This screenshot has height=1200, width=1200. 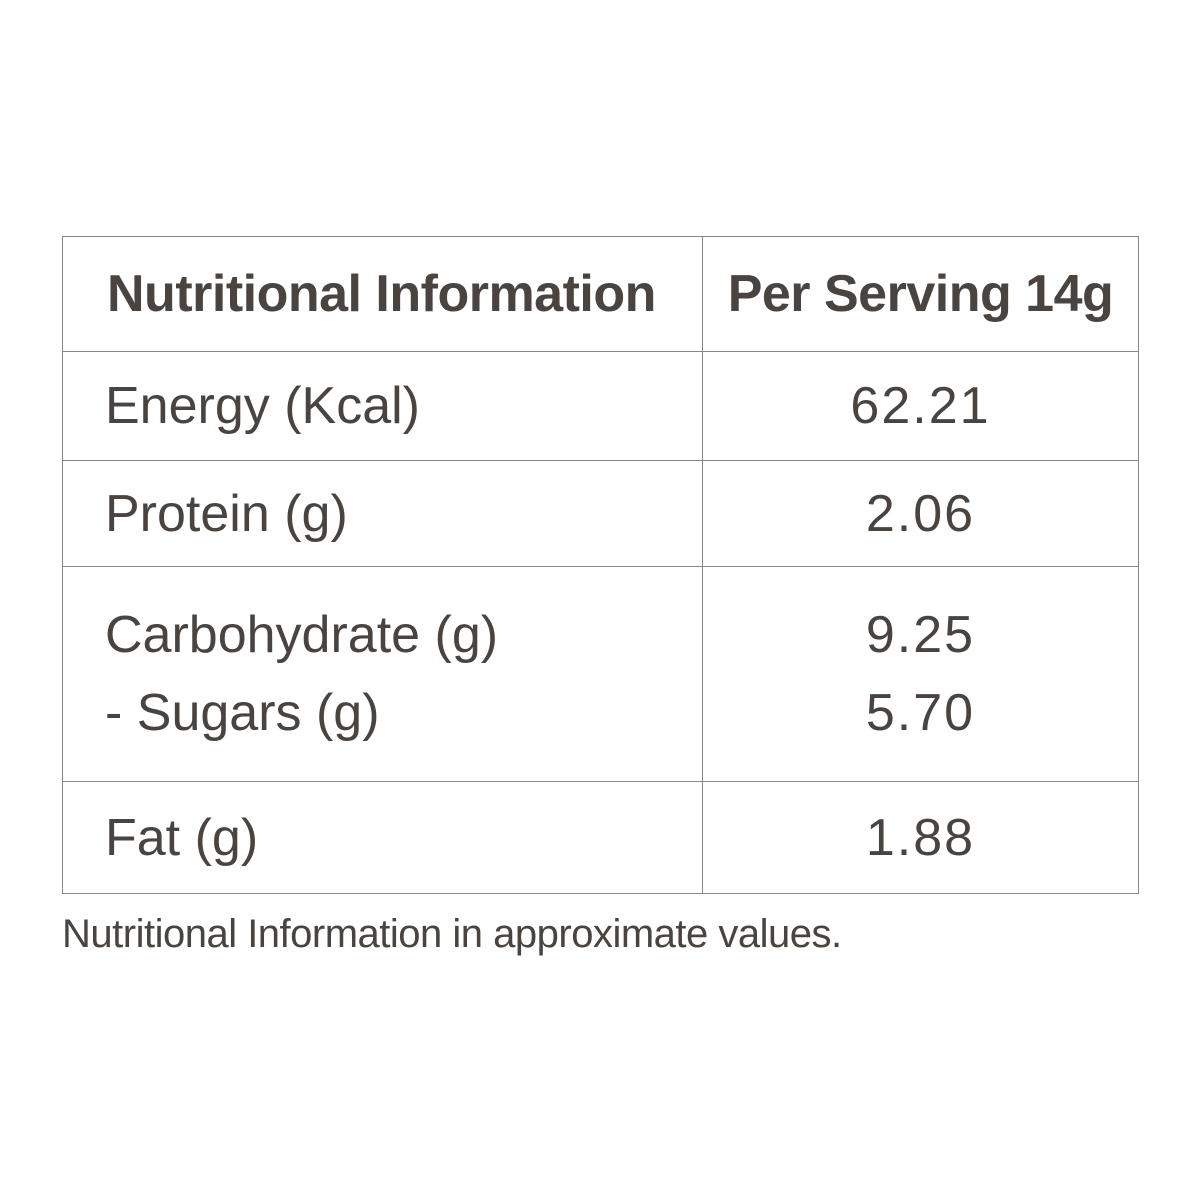 I want to click on protein-value: 2.06, so click(x=920, y=513).